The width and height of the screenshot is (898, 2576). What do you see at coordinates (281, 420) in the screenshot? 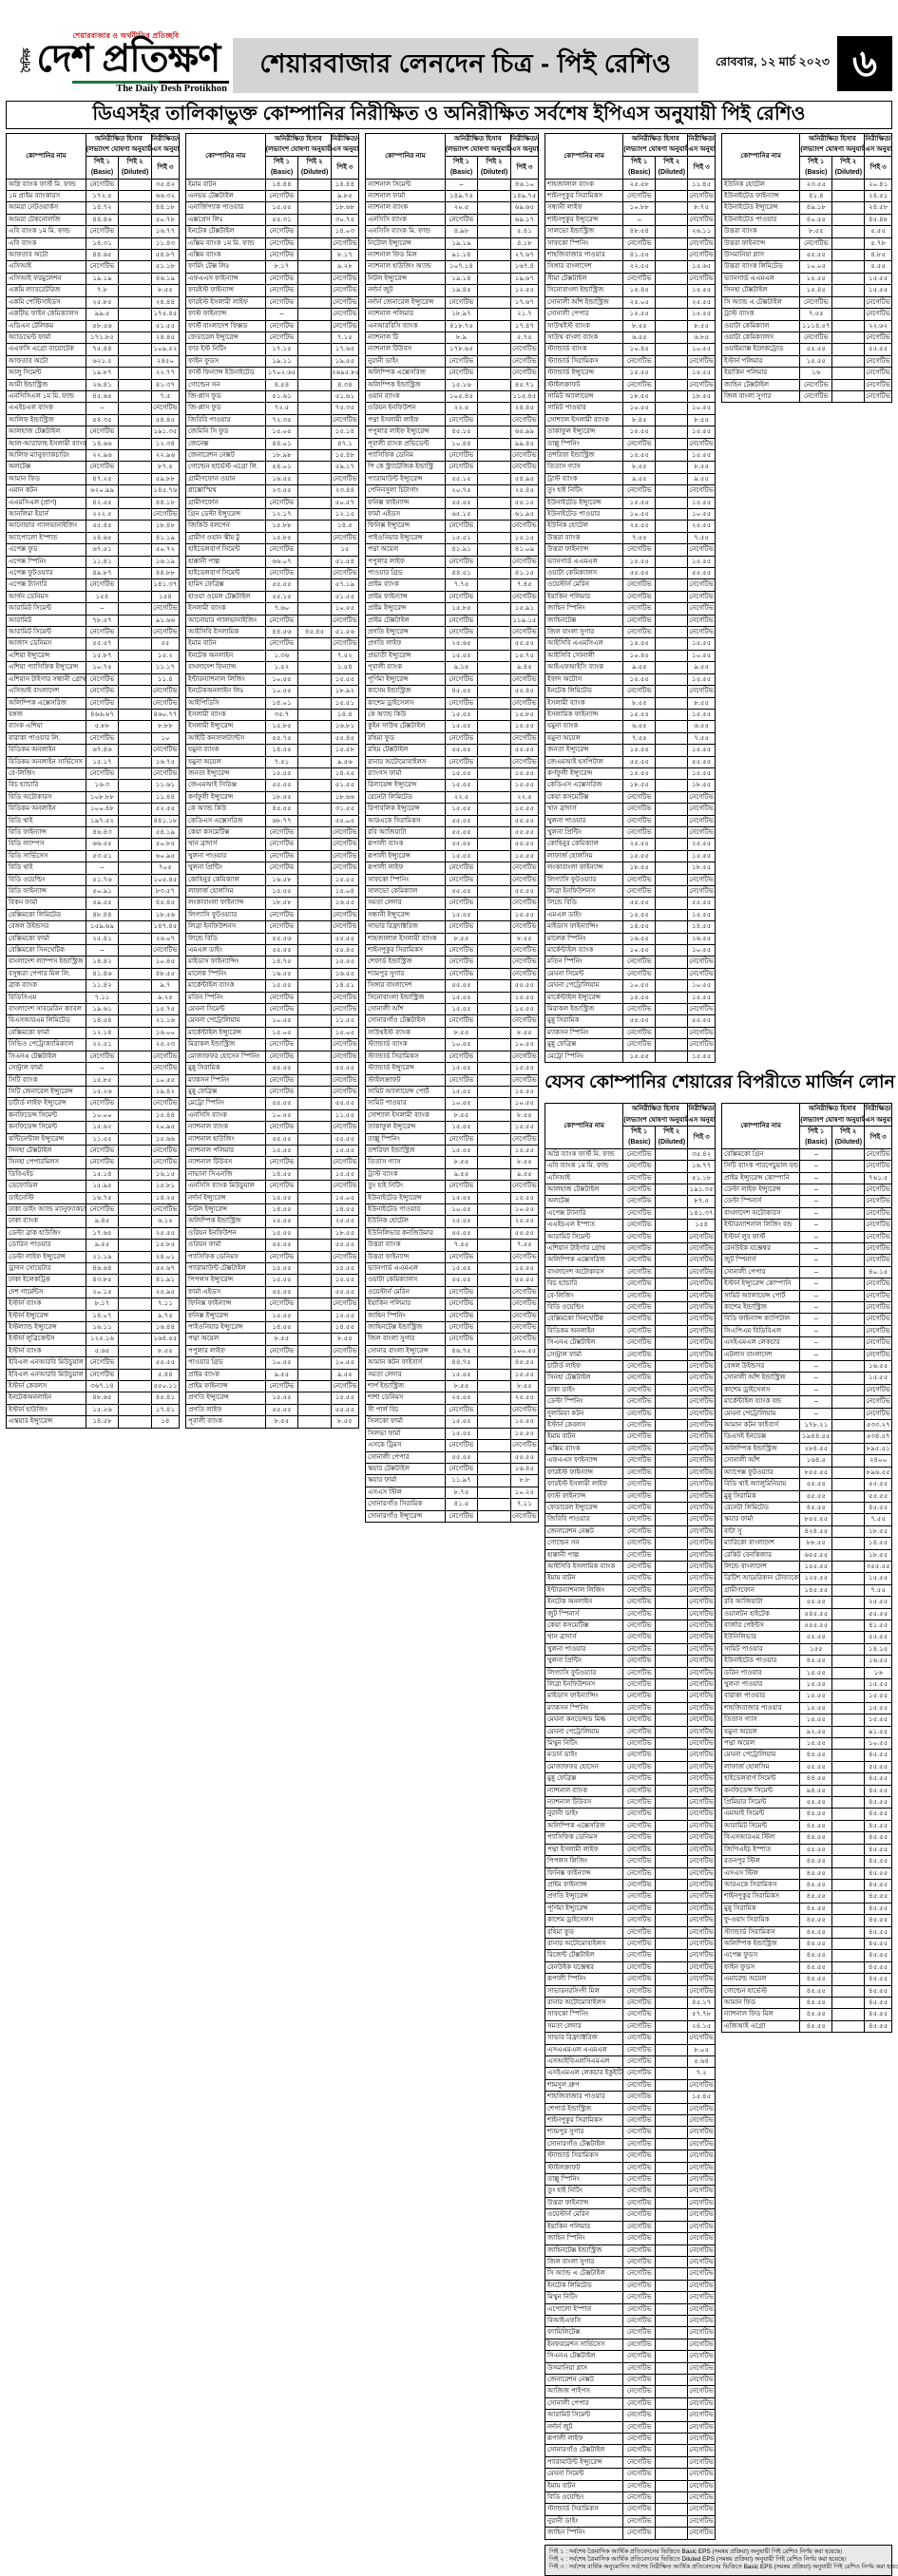
I see `pe1-cell: ৭২.৩৫` at bounding box center [281, 420].